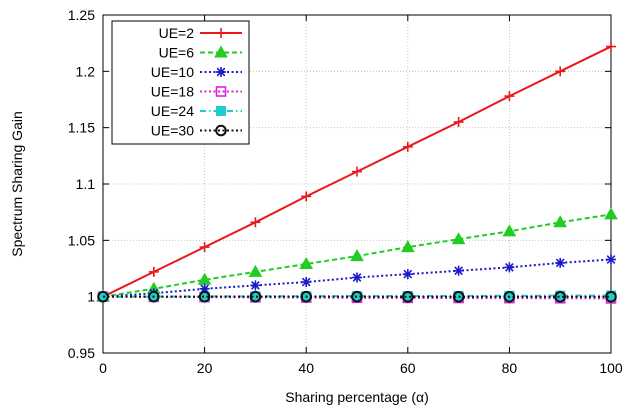  What do you see at coordinates (306, 368) in the screenshot?
I see `x-tick-label: 40` at bounding box center [306, 368].